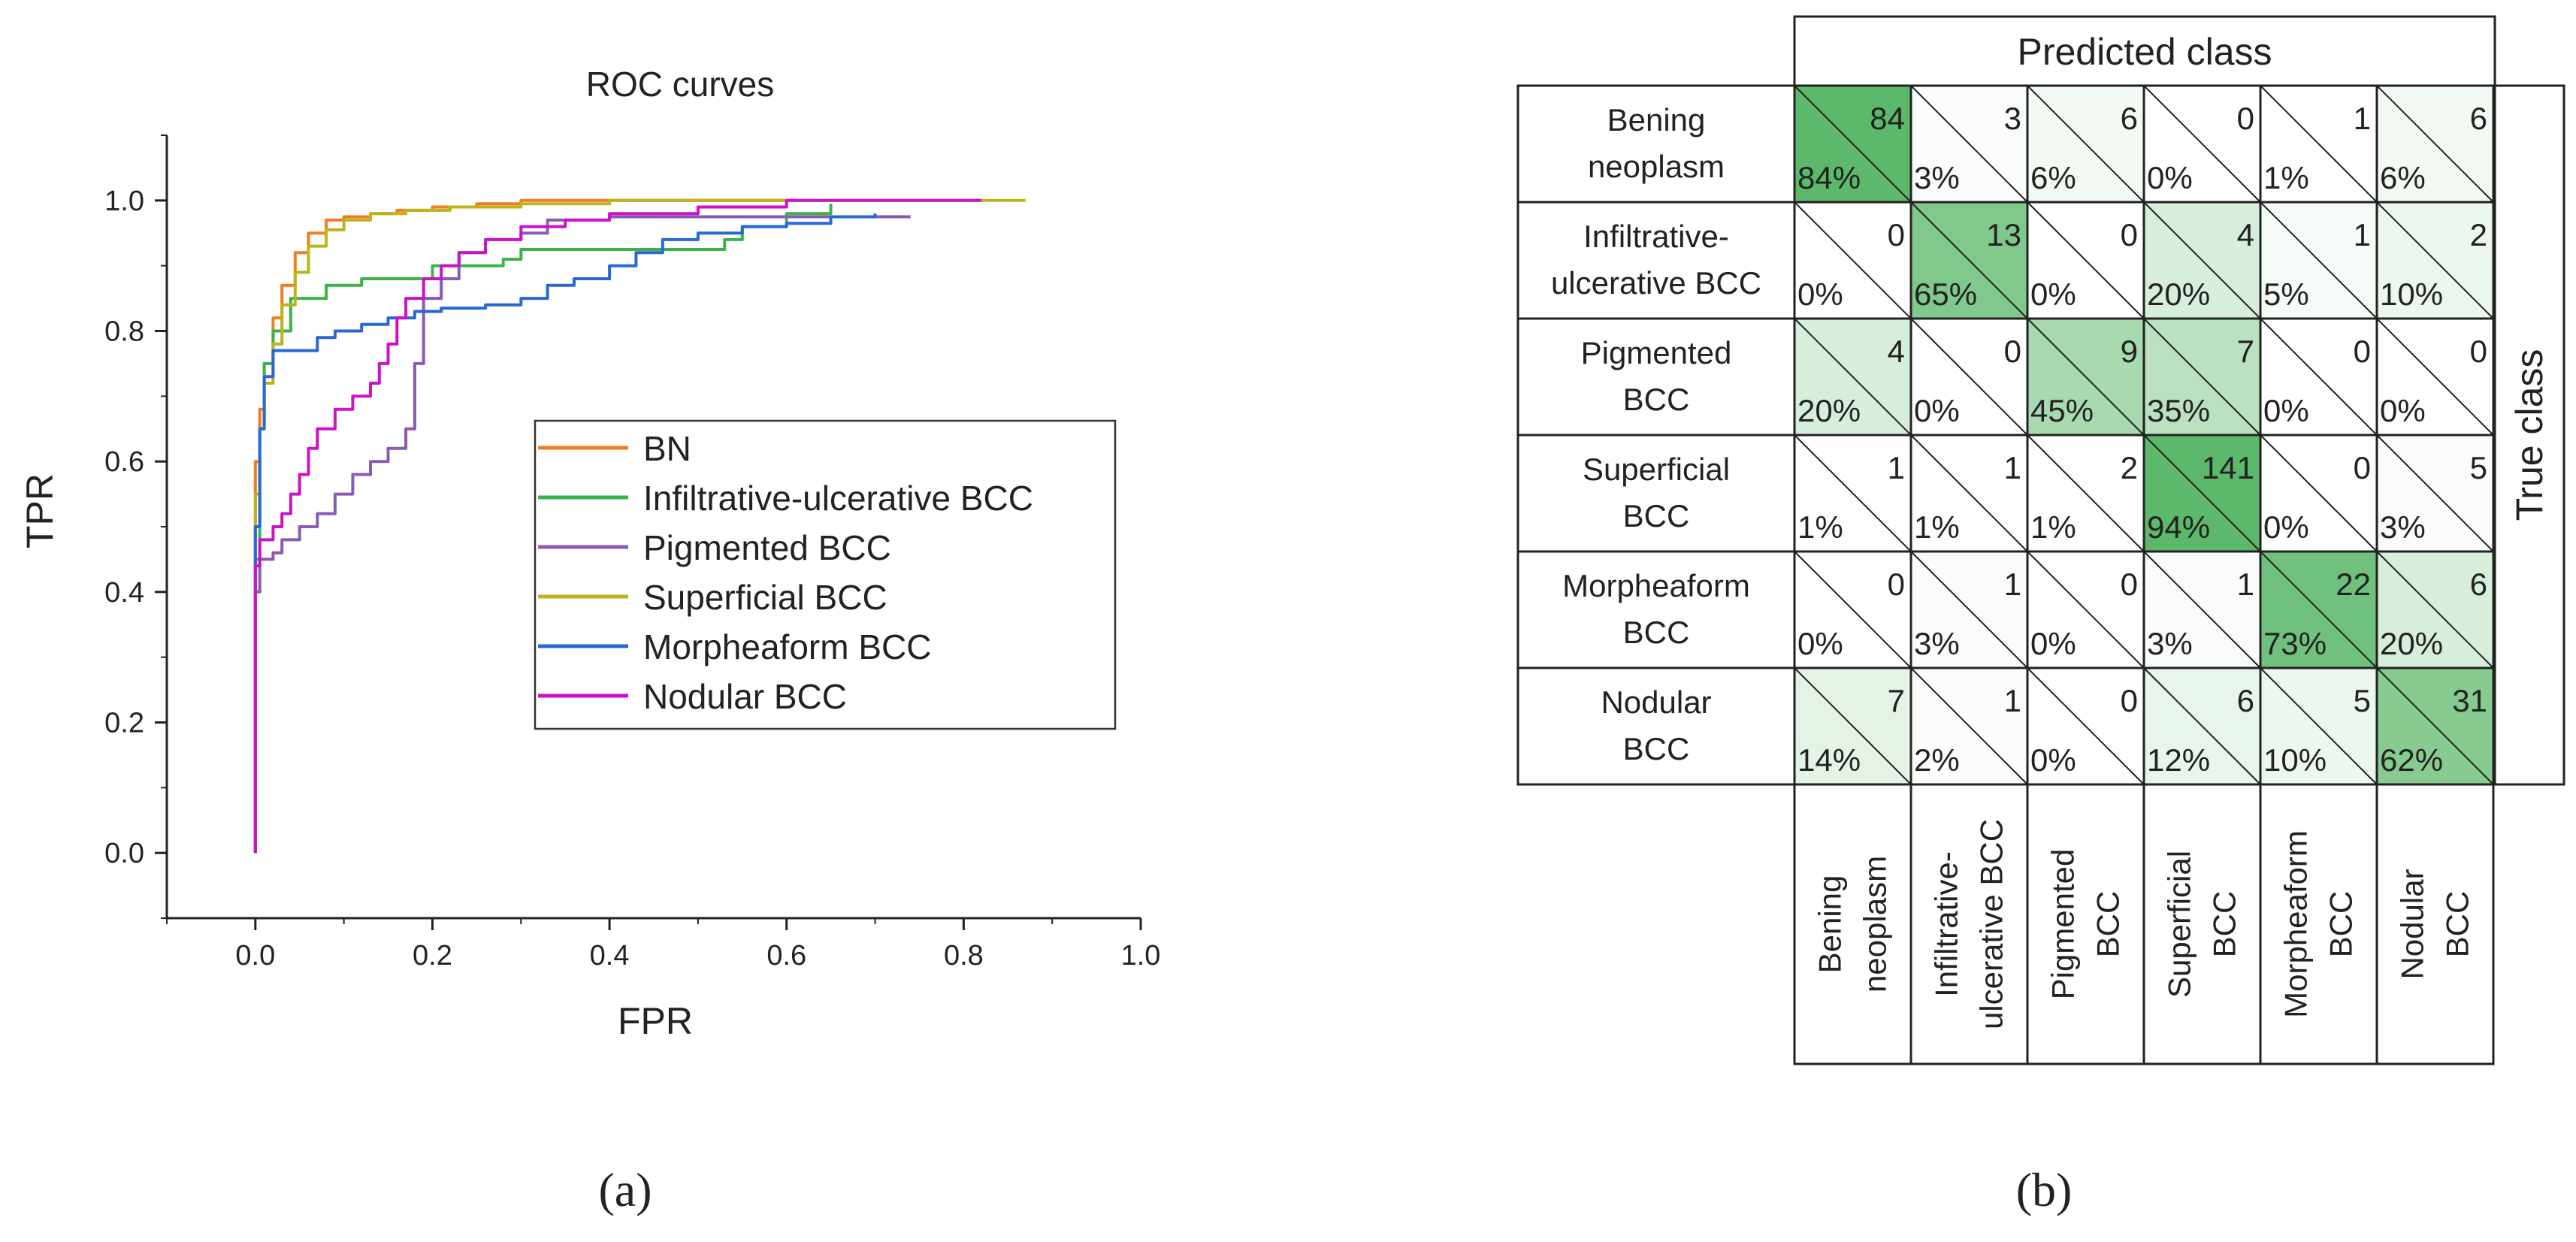 Image resolution: width=2576 pixels, height=1242 pixels. I want to click on y-tick-label: 0.0, so click(124, 853).